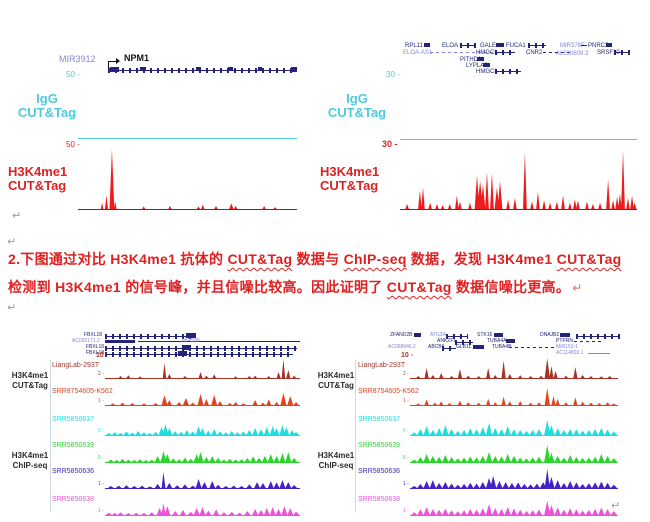 The height and width of the screenshot is (522, 650). I want to click on gene-label: FUCA1, so click(516, 46).